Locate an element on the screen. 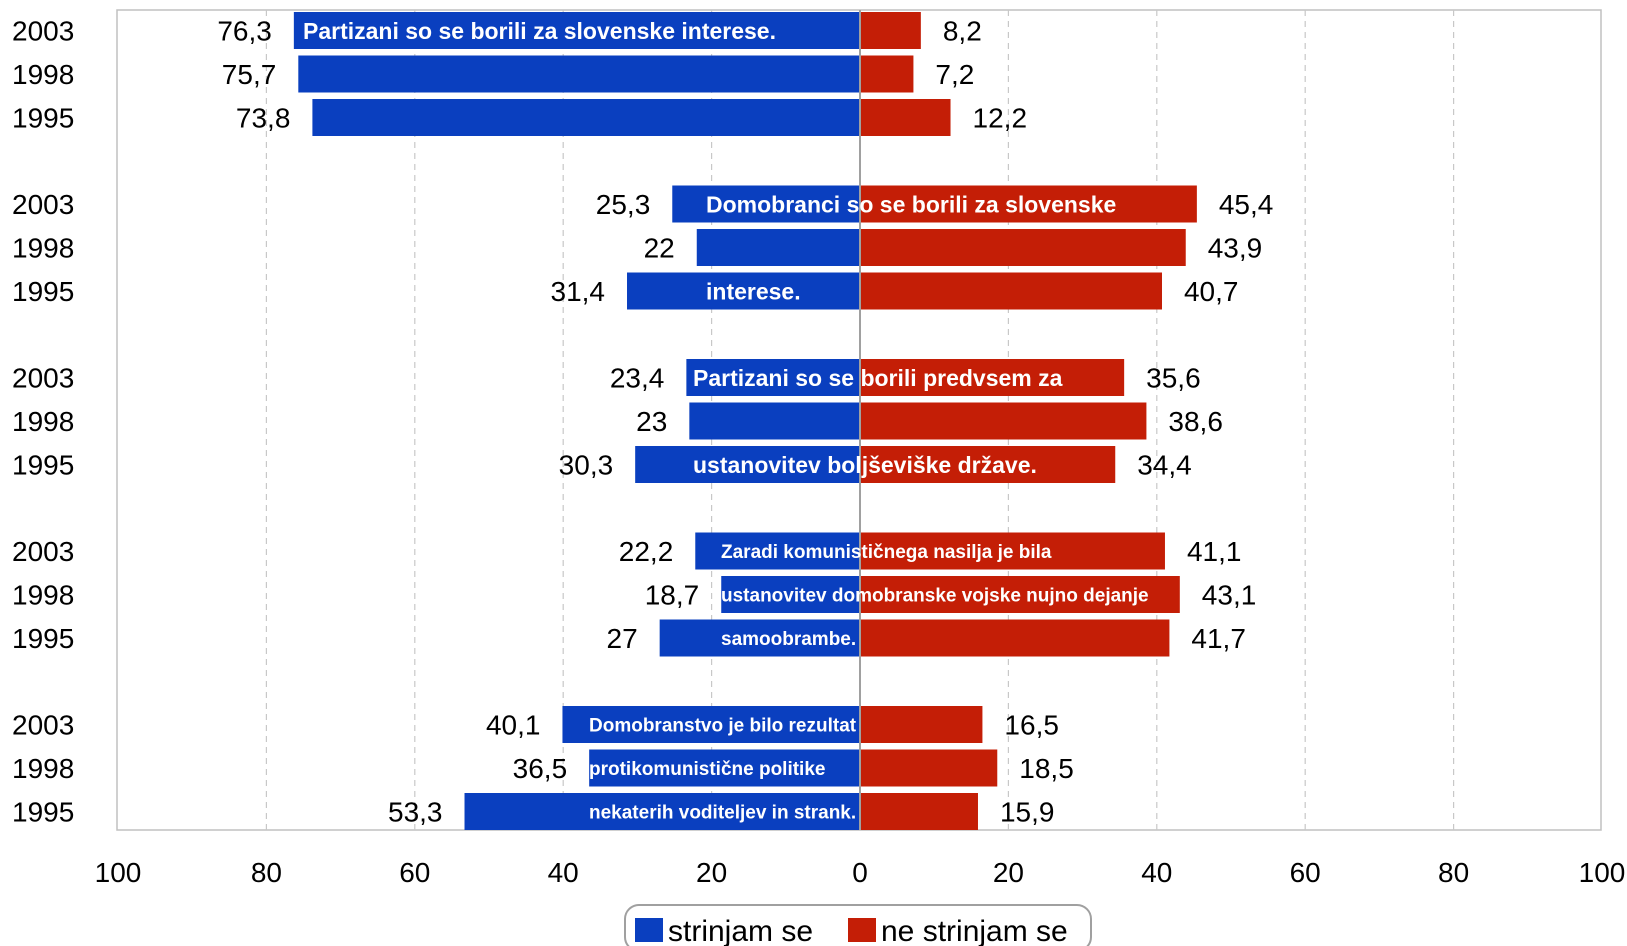 The image size is (1627, 946). data-label-disagree: 7,2 is located at coordinates (954, 74).